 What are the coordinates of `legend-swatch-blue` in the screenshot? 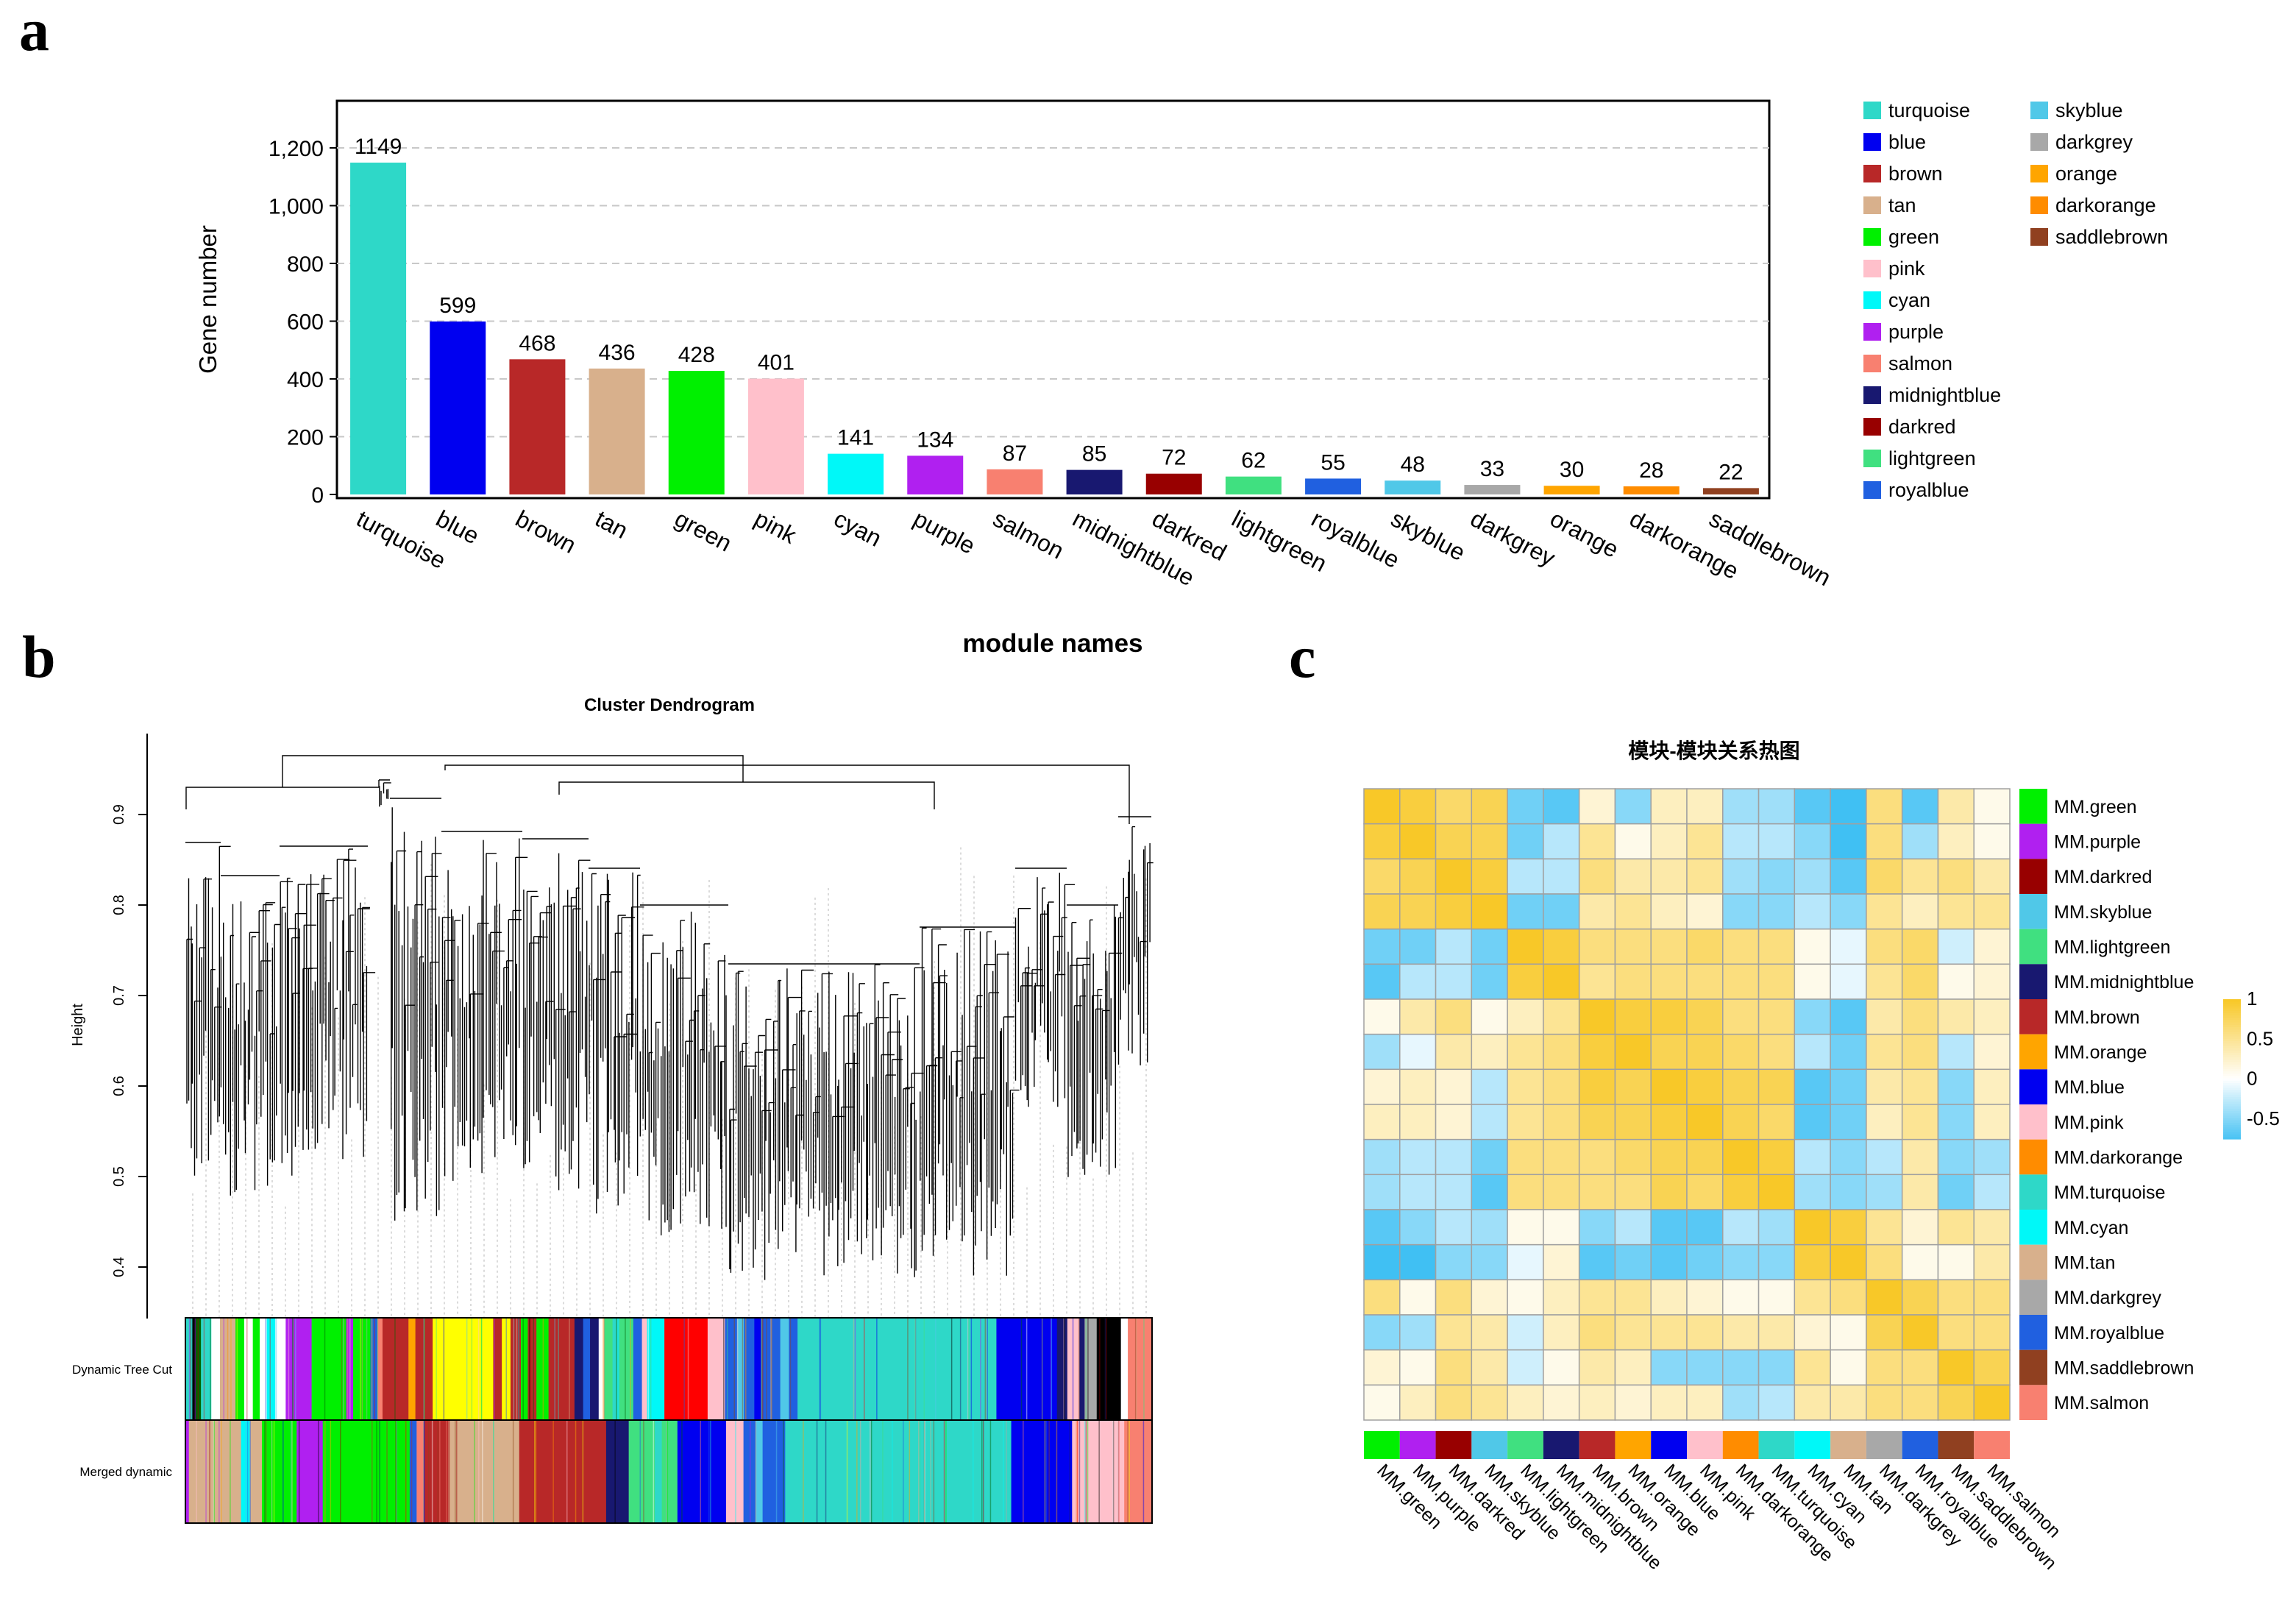 It's located at (1872, 142).